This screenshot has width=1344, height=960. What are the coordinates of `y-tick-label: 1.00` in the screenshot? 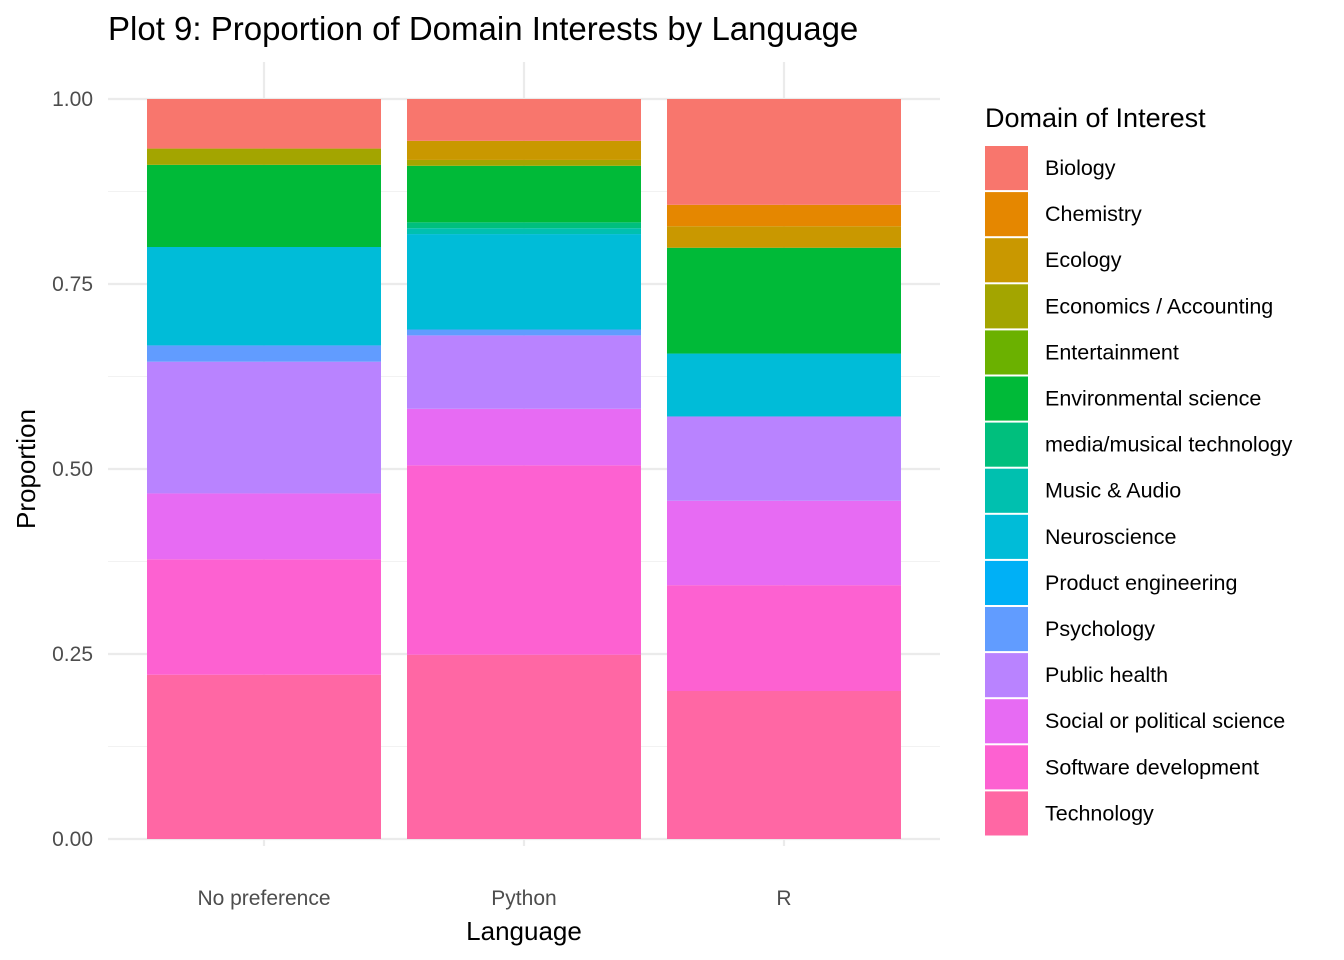 It's located at (72, 99).